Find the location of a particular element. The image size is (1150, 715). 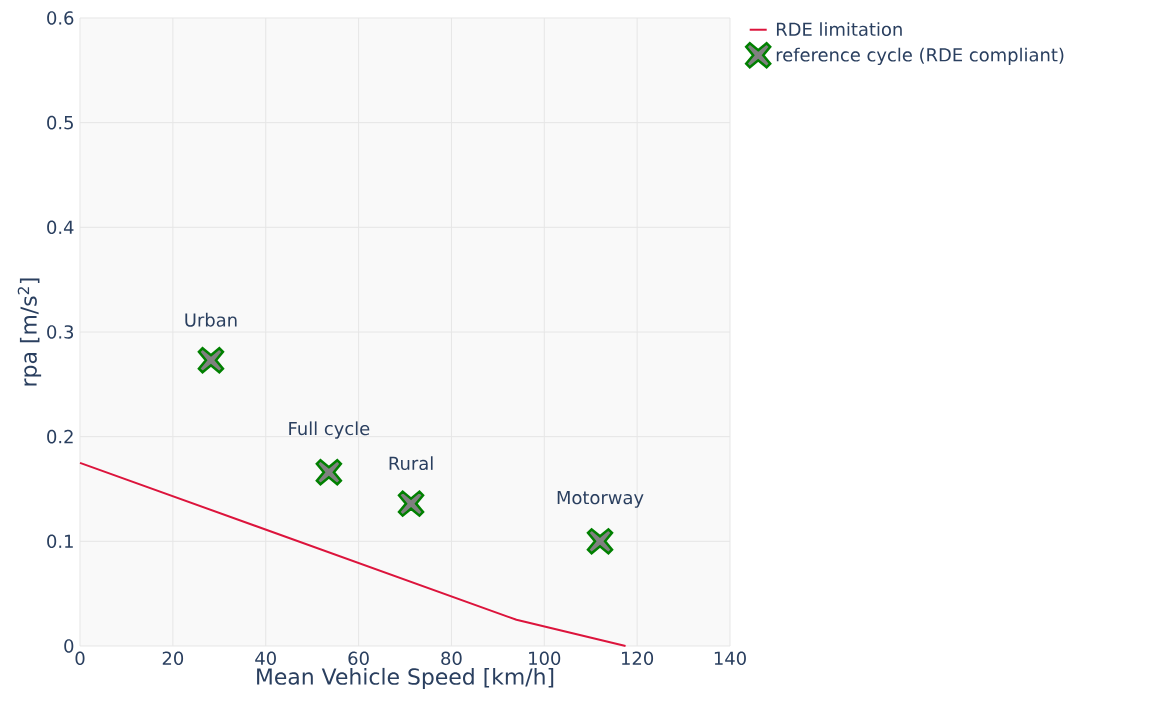

x-tick-label: 120 is located at coordinates (638, 658).